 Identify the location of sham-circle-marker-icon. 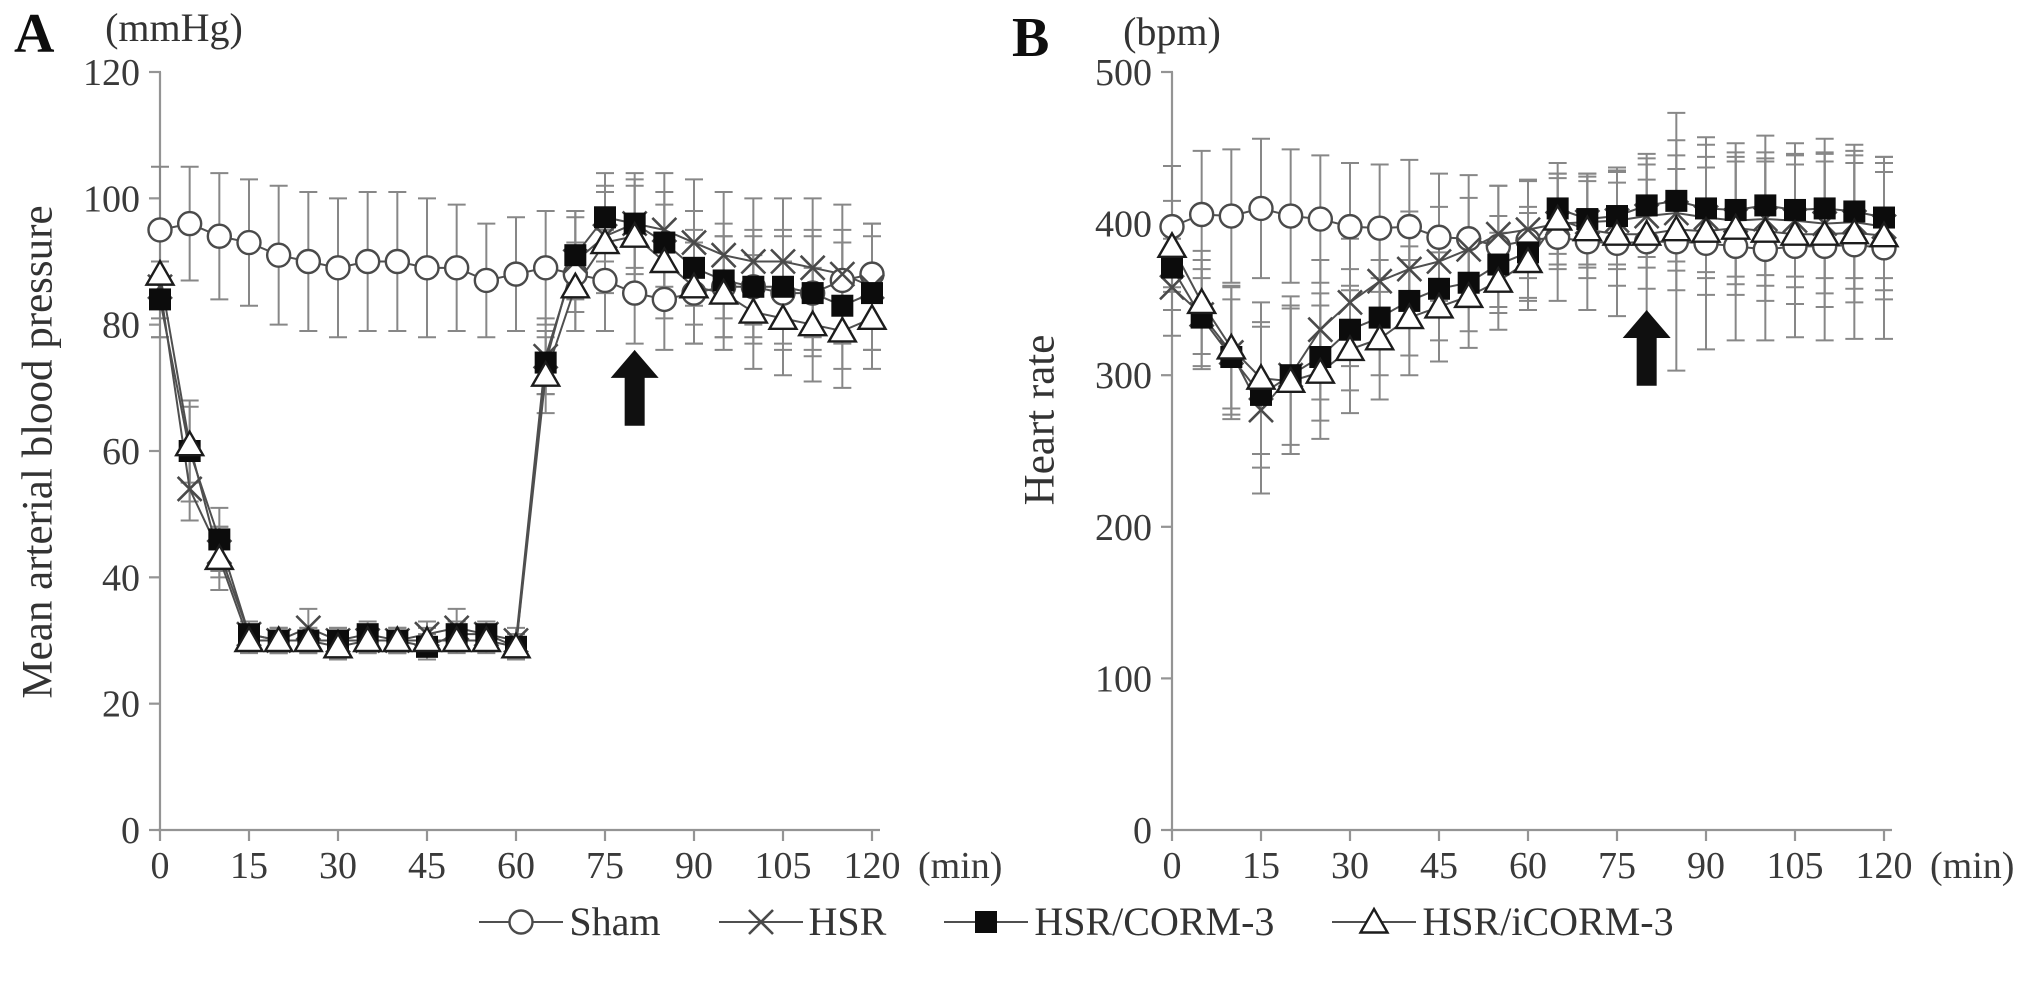
(521, 921).